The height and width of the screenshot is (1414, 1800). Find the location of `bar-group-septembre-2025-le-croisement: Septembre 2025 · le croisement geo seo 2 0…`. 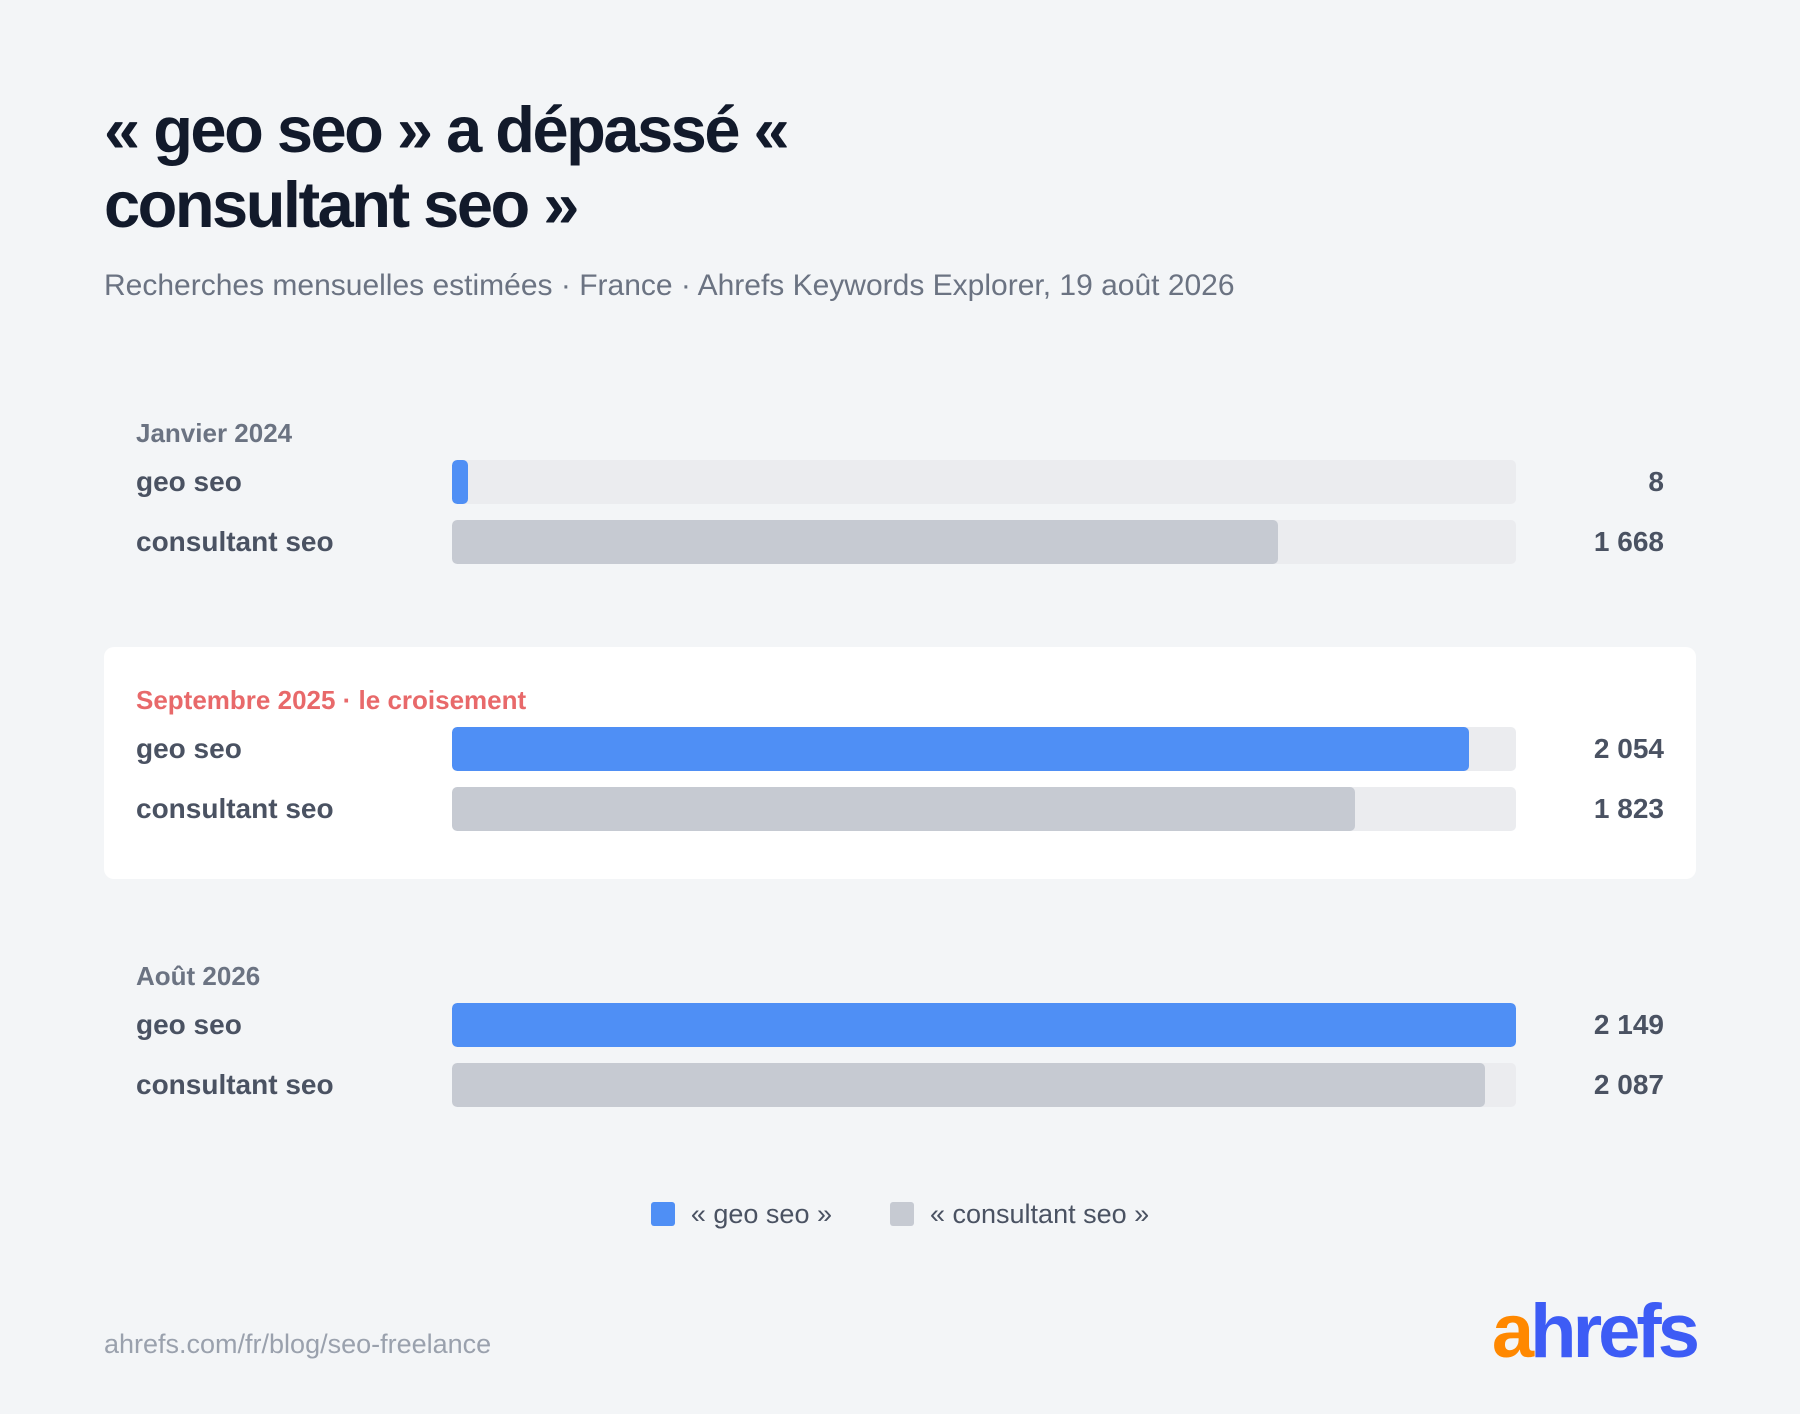

bar-group-septembre-2025-le-croisement: Septembre 2025 · le croisement geo seo 2 0… is located at coordinates (900, 763).